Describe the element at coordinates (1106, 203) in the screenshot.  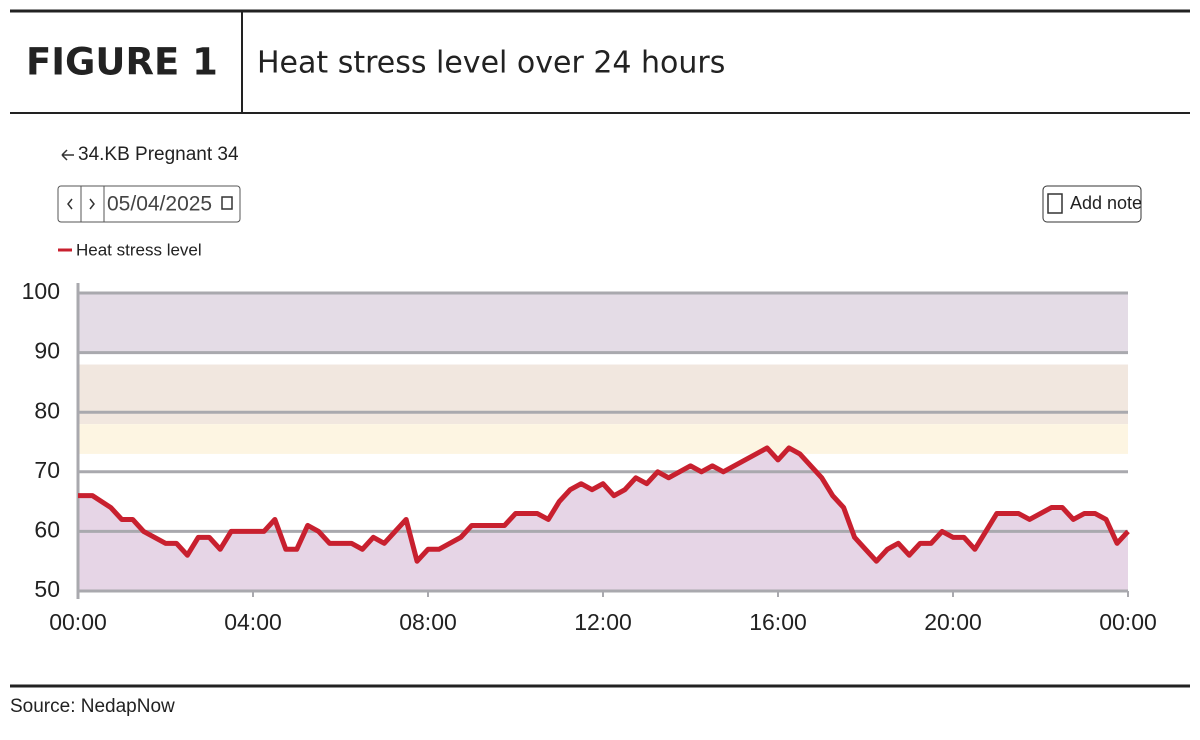
I see `add-note-label: Add note` at that location.